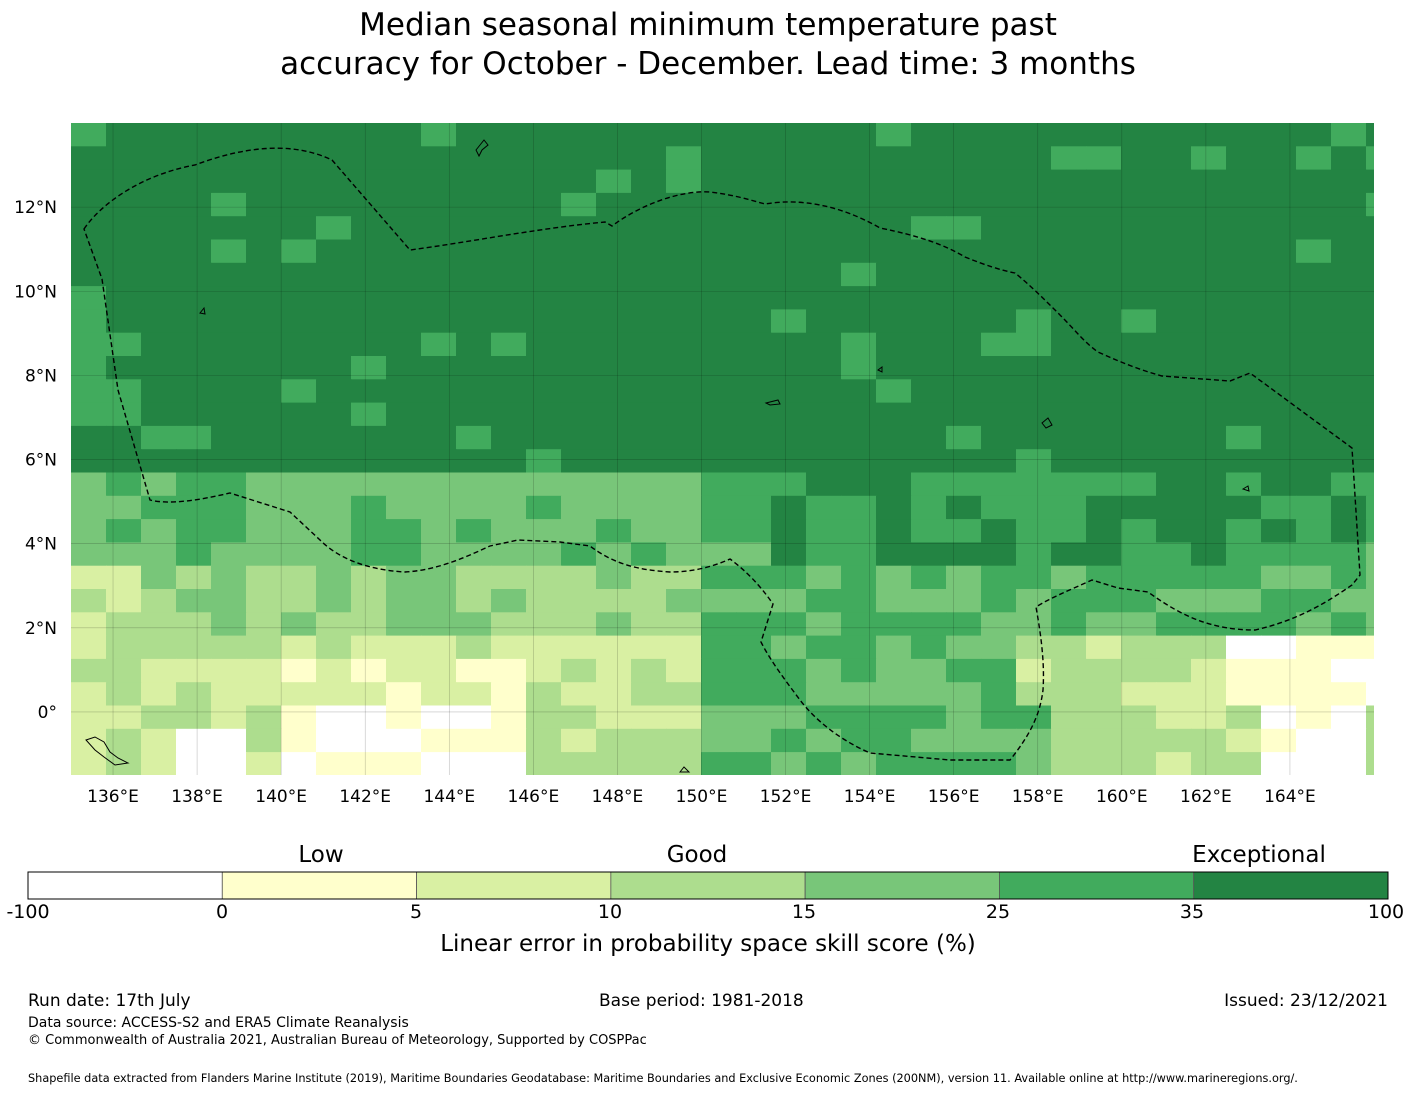 The height and width of the screenshot is (1095, 1416). I want to click on longitude-tick-label: 158°E, so click(1038, 797).